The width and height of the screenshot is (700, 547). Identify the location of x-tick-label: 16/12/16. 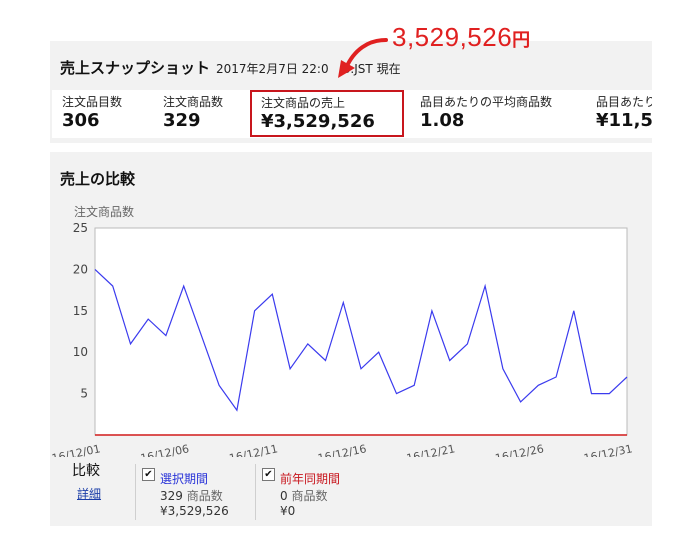
(342, 449).